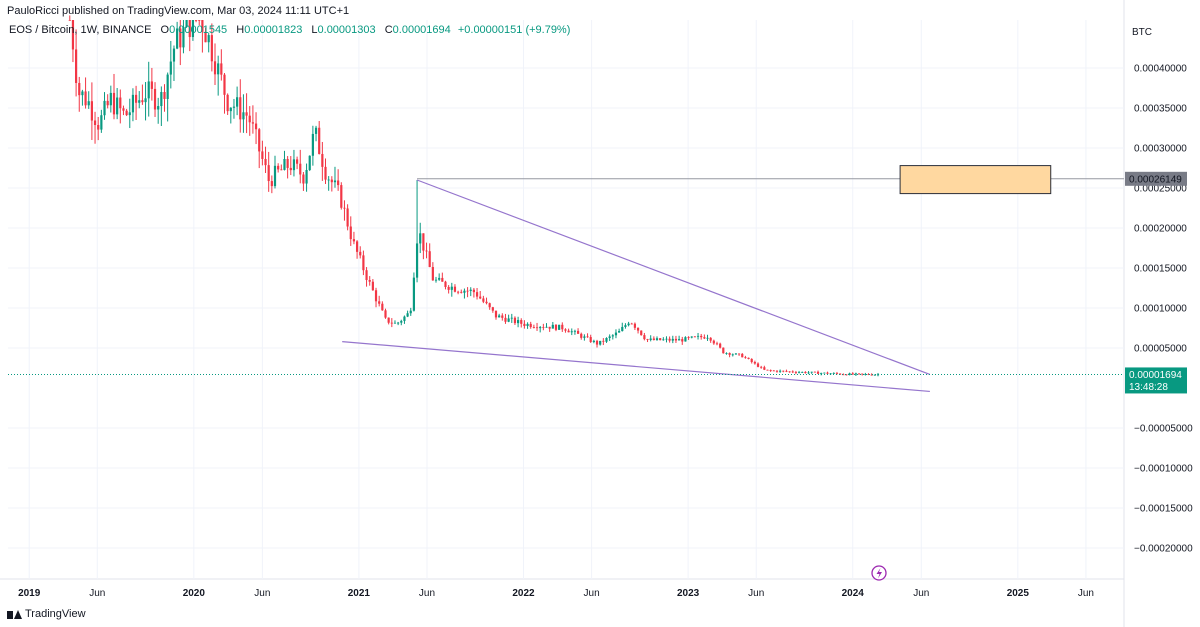 This screenshot has height=627, width=1200. I want to click on level-price-badge-bg, so click(1156, 178).